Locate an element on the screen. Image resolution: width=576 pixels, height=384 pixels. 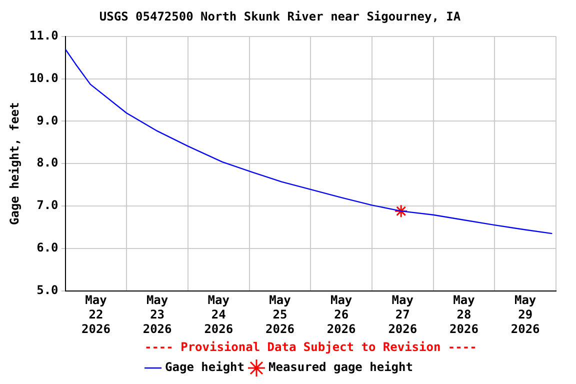
y-axis-title: Gage height, feet is located at coordinates (14, 164).